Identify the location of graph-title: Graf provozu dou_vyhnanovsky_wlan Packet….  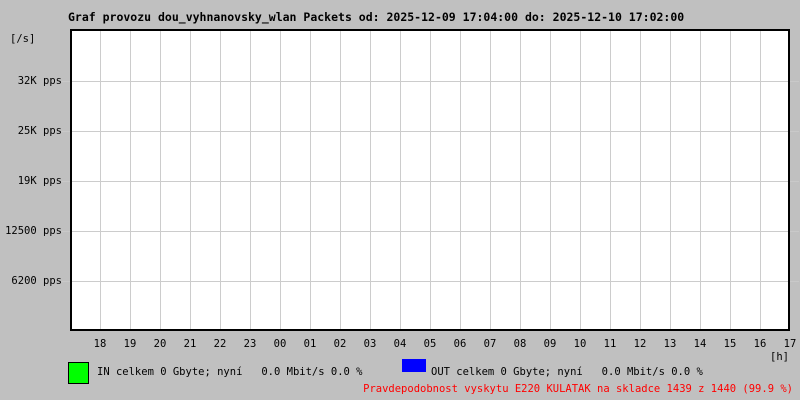
(376, 17).